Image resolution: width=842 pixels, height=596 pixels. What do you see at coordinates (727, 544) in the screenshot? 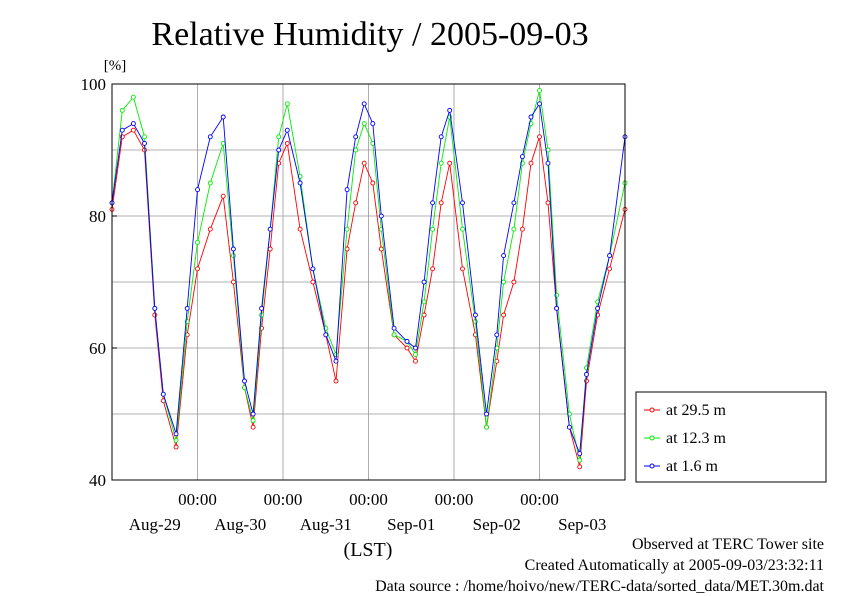
I see `footer-site: Observed at TERC Tower site` at bounding box center [727, 544].